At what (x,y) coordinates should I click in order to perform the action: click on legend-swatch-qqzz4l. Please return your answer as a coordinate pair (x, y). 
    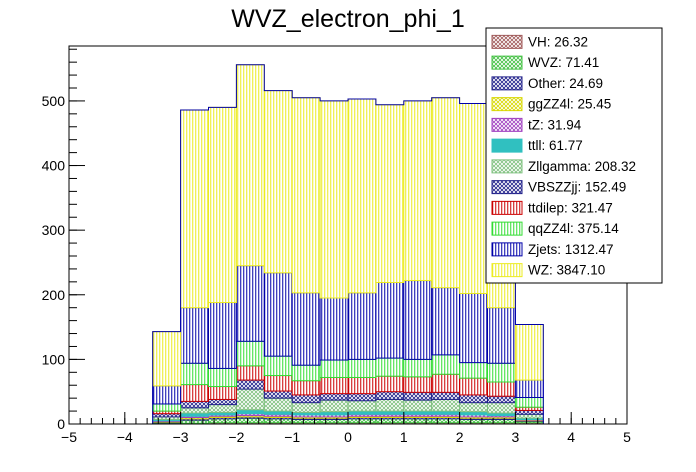
    Looking at the image, I should click on (507, 228).